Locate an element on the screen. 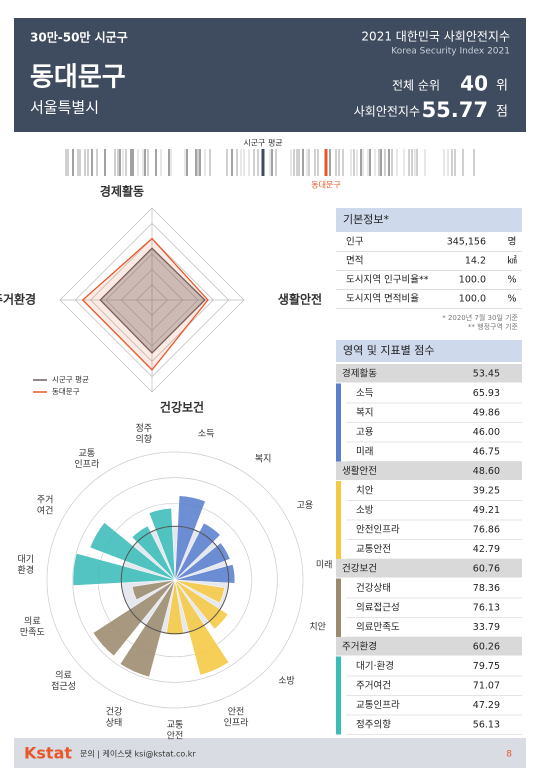  group-name: 경제활동 is located at coordinates (359, 373).